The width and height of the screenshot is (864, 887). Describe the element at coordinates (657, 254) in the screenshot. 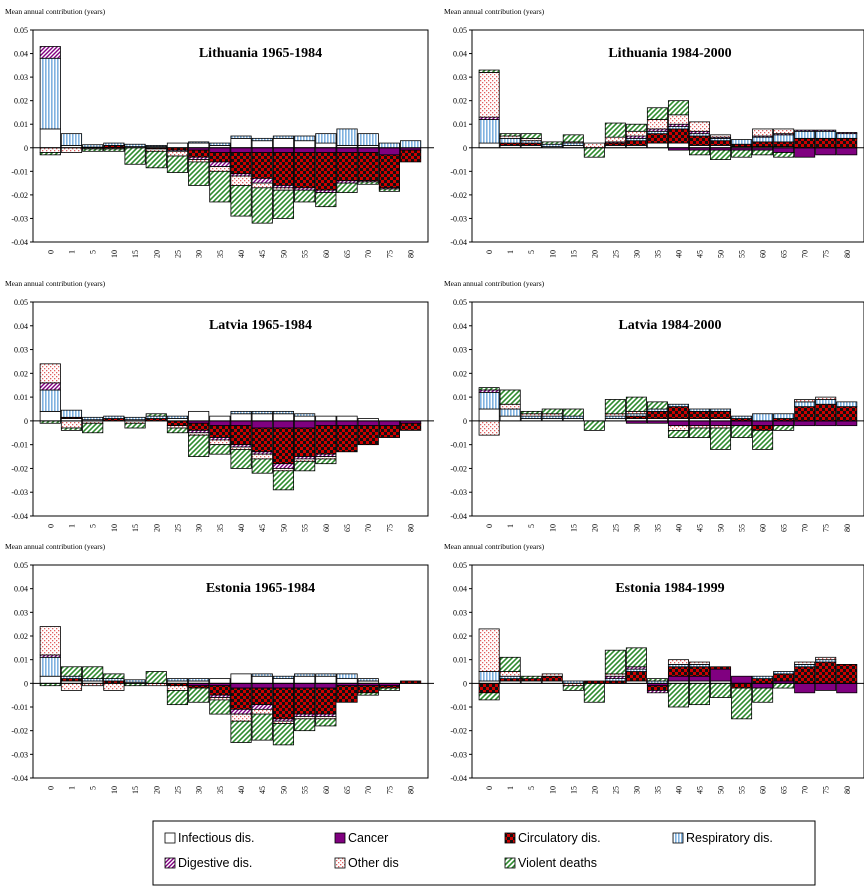

I see `x-tick-label: 35` at that location.